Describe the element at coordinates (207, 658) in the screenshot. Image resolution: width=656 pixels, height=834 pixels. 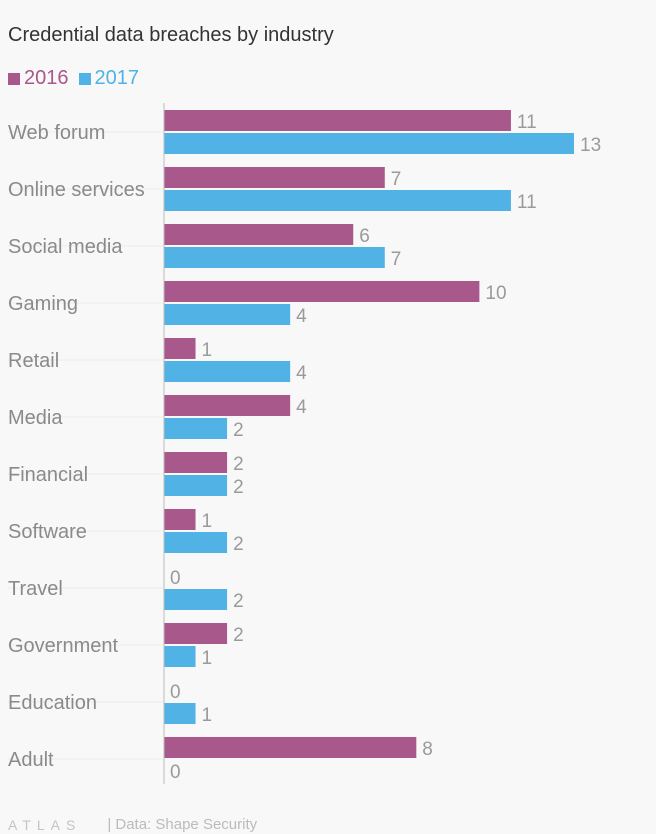
I see `value-label-government-2017: 1` at that location.